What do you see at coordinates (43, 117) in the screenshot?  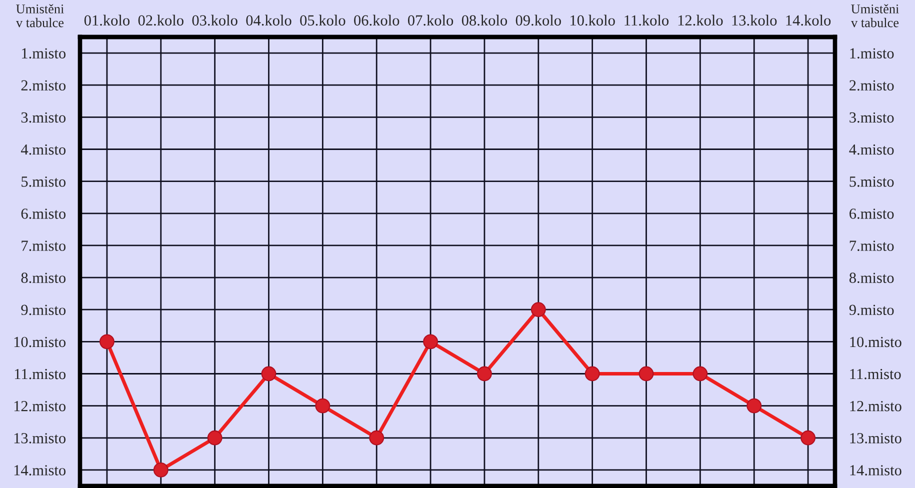 I see `y-tick-label: 3.misto` at bounding box center [43, 117].